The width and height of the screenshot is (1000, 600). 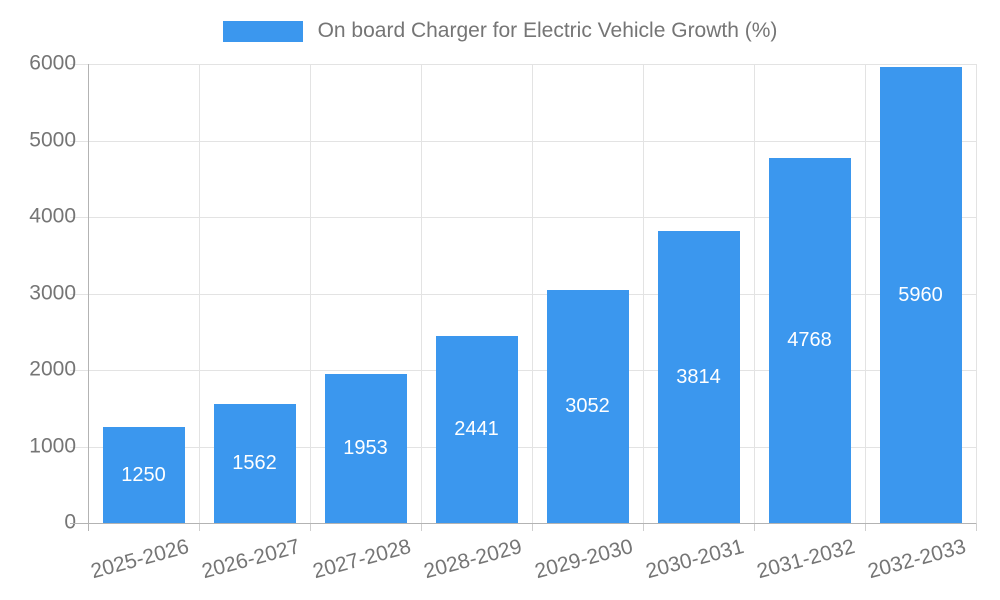 What do you see at coordinates (52, 369) in the screenshot?
I see `y-axis-tick-label: 2000` at bounding box center [52, 369].